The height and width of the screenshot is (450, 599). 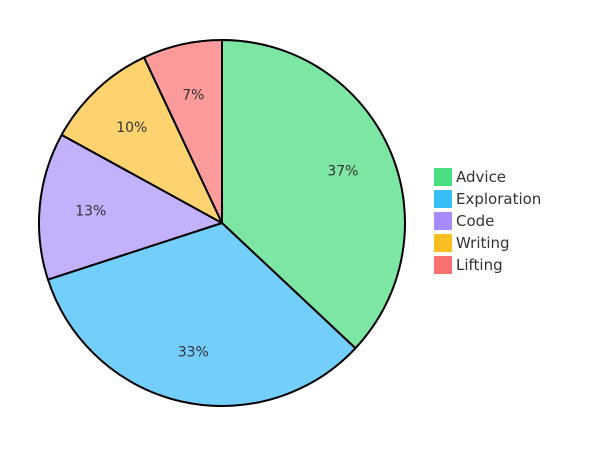 I want to click on slice-label-code: 13%, so click(x=90, y=212).